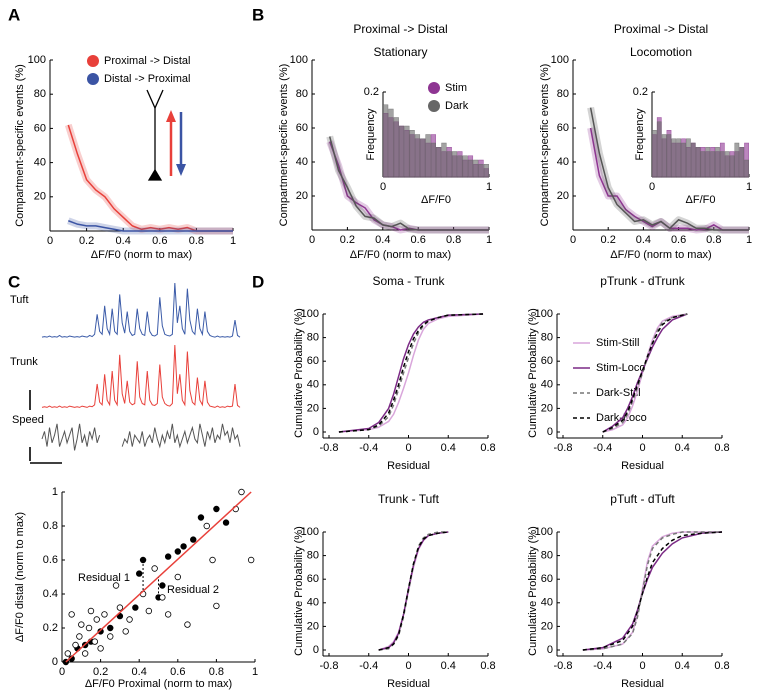 This screenshot has width=760, height=699. I want to click on y-tick-label: 0.2, so click(640, 92).